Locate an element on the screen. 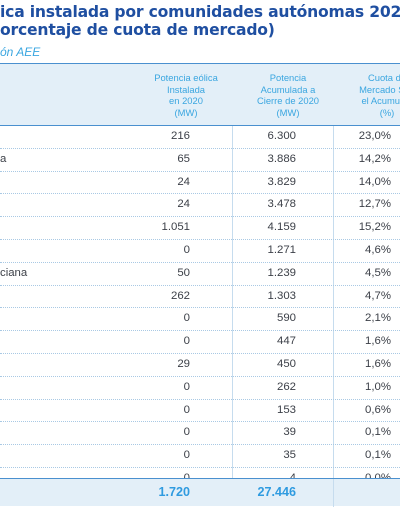  cumulative-cell: 4 is located at coordinates (293, 478).